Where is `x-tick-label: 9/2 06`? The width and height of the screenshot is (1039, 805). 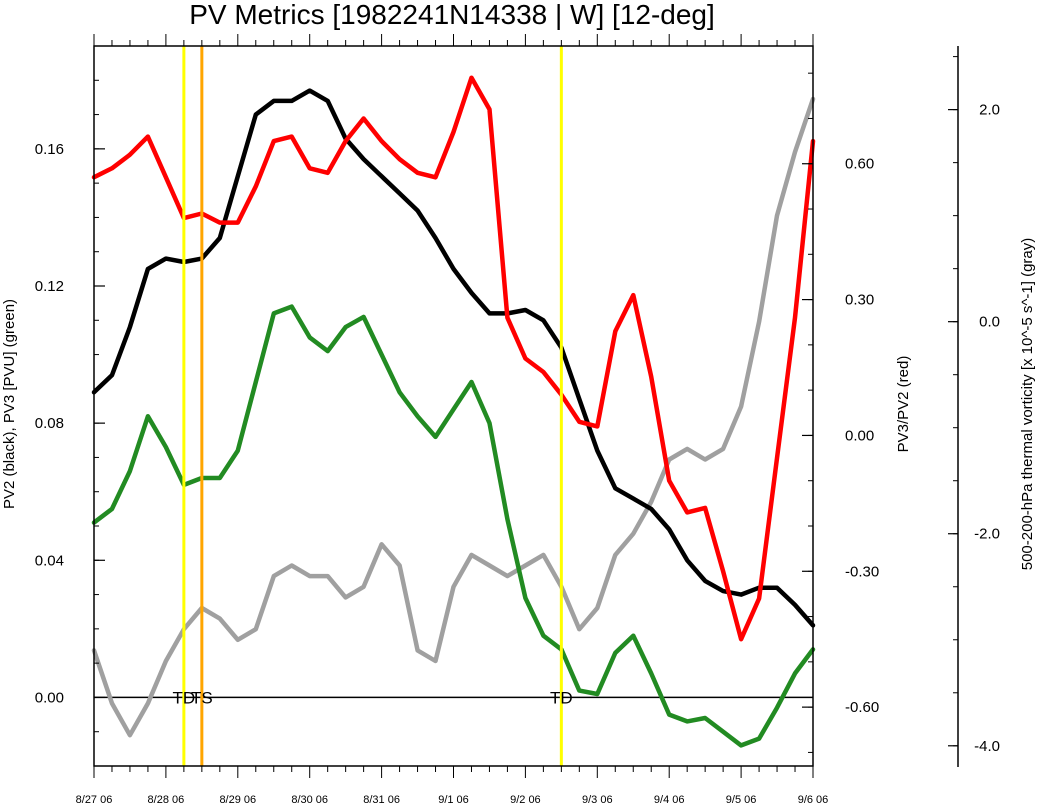
x-tick-label: 9/2 06 is located at coordinates (525, 799).